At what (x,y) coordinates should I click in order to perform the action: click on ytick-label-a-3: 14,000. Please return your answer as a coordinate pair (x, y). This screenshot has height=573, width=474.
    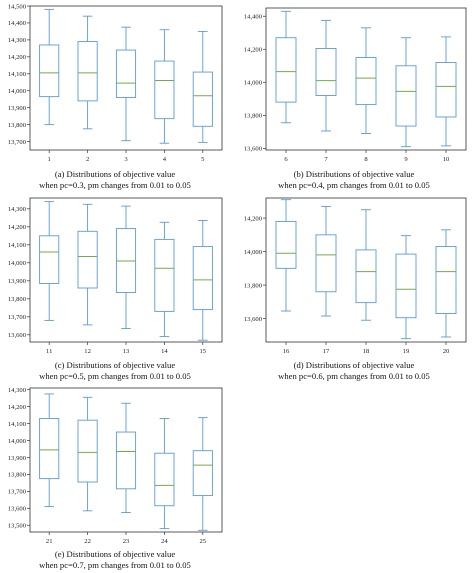
    Looking at the image, I should click on (17, 91).